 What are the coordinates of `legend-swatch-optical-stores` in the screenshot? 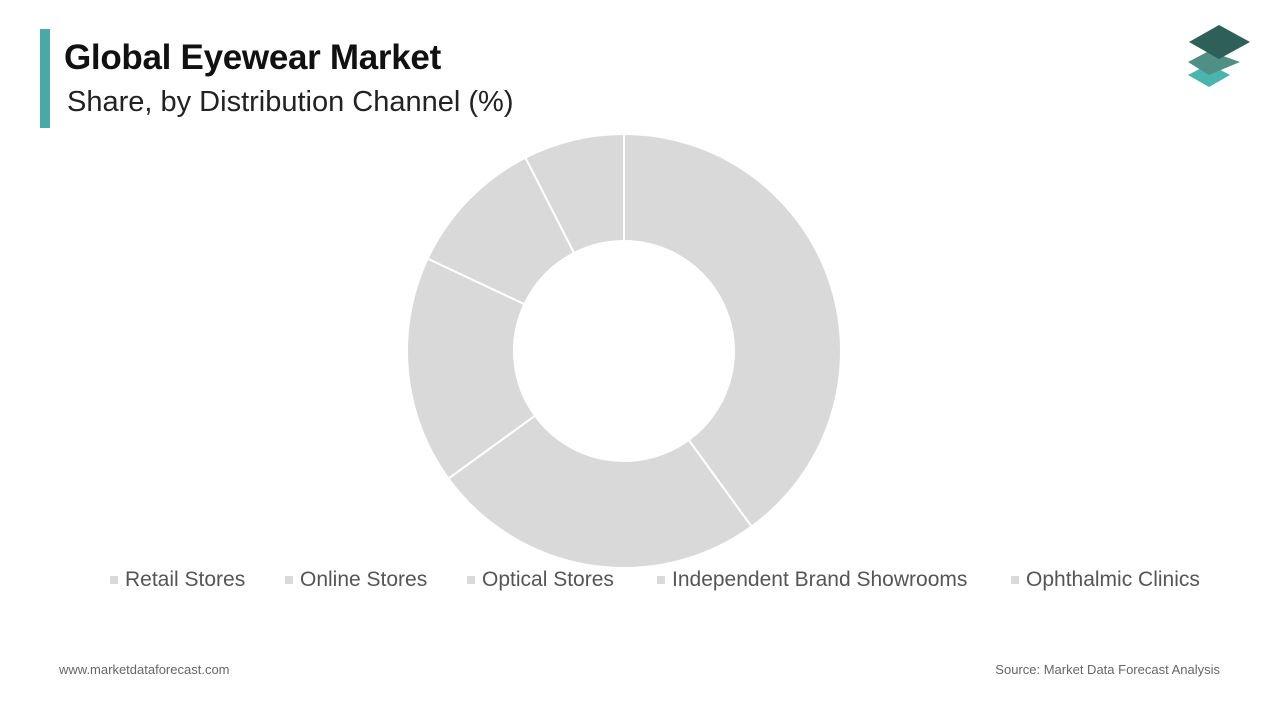 It's located at (471, 580).